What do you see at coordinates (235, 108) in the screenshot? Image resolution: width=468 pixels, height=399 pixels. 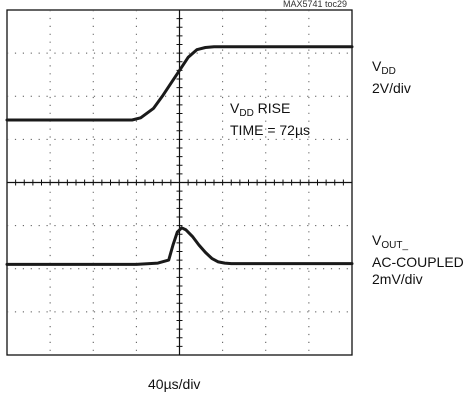 I see `annotation-name-main: V` at bounding box center [235, 108].